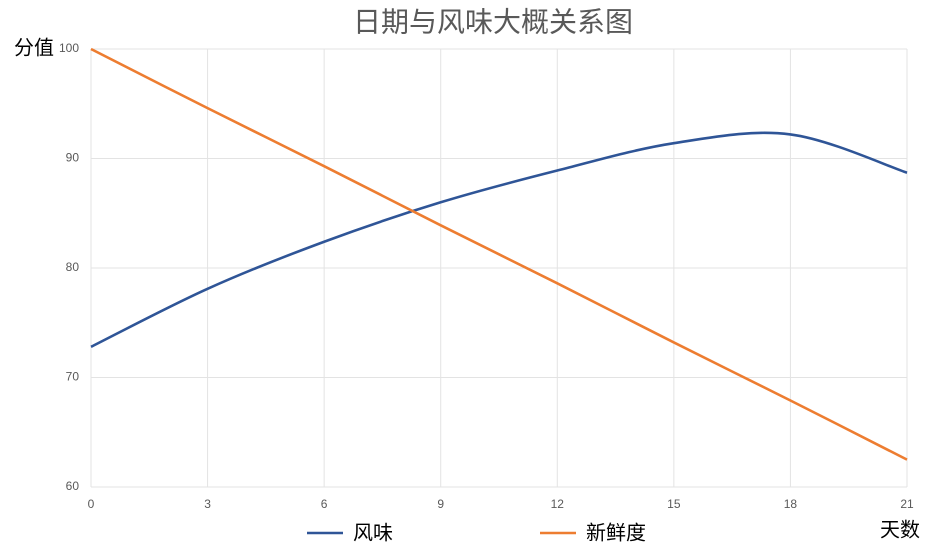  What do you see at coordinates (73, 377) in the screenshot?
I see `y-tick-label: 70` at bounding box center [73, 377].